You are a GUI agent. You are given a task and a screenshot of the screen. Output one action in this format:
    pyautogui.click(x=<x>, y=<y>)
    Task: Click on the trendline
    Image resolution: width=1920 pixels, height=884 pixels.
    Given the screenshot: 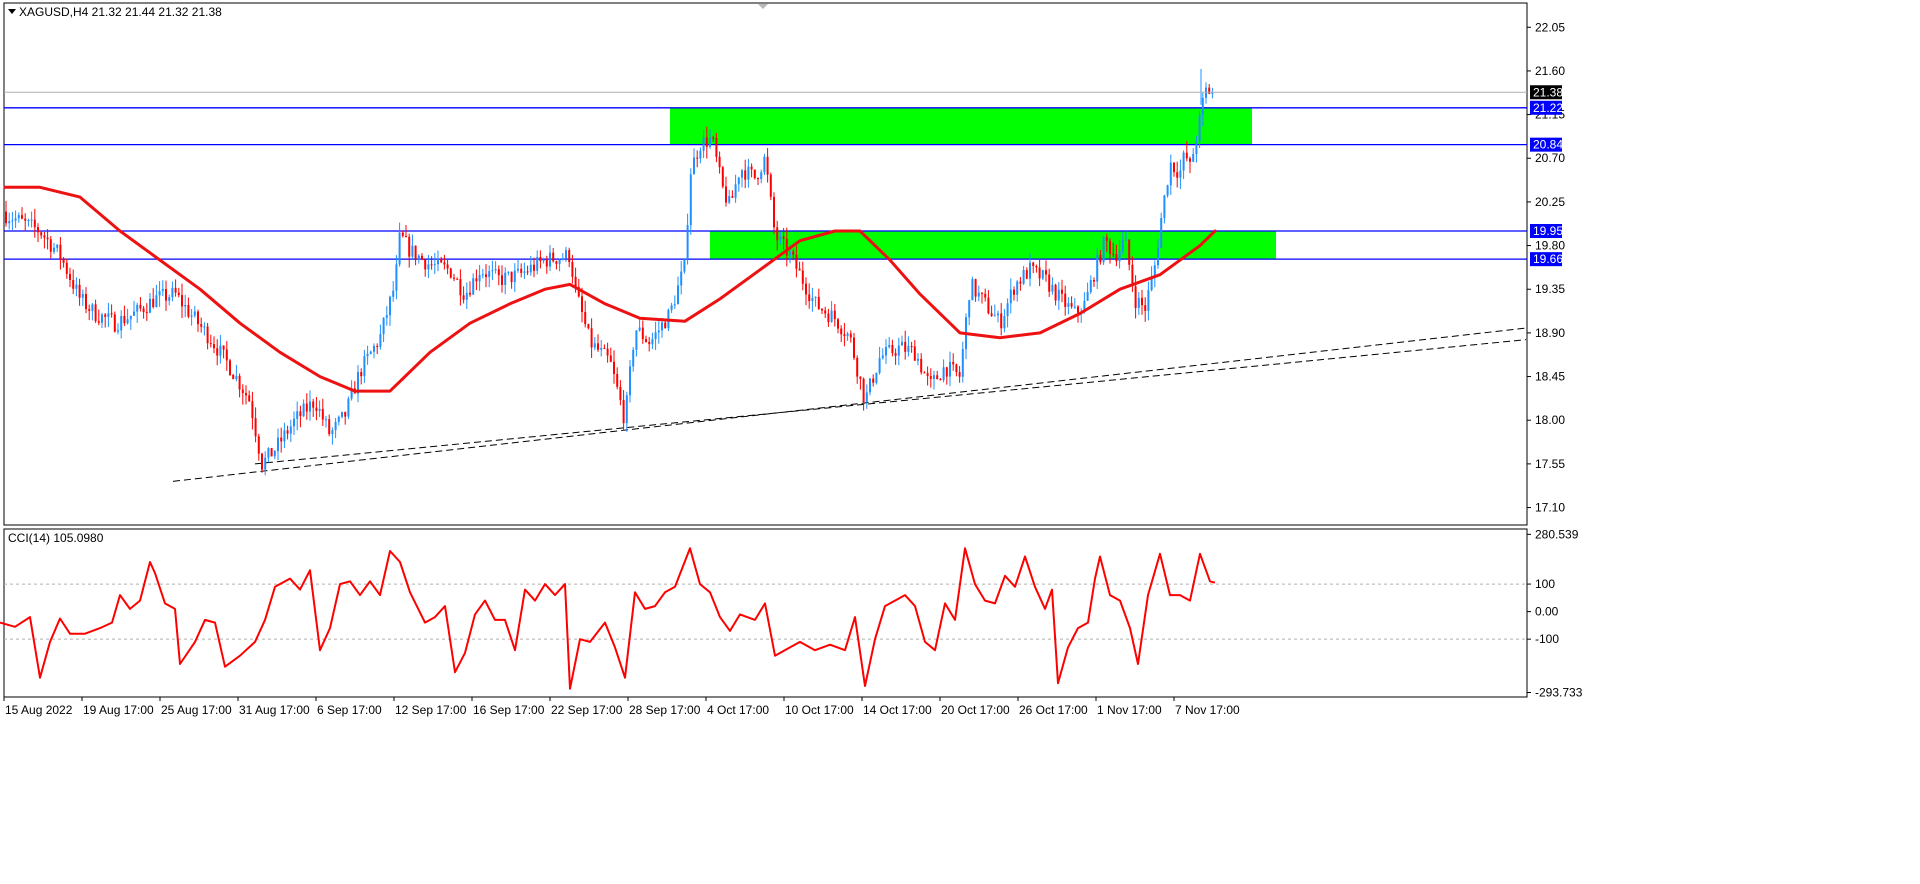 What is the action you would take?
    pyautogui.click(x=890, y=402)
    